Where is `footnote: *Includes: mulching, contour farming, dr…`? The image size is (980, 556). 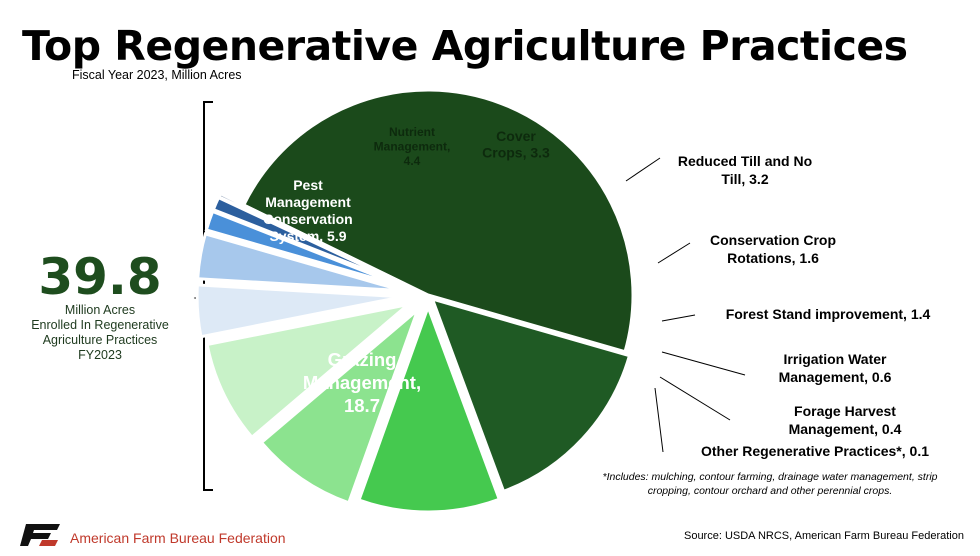
footnote: *Includes: mulching, contour farming, dr… is located at coordinates (770, 484).